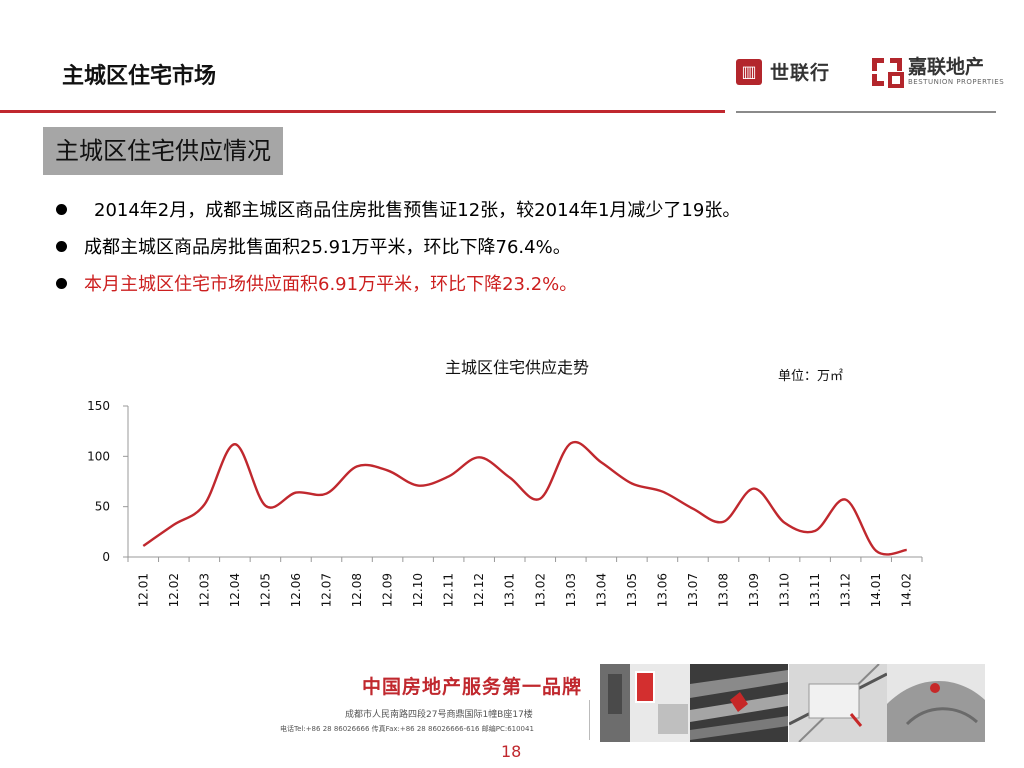 This screenshot has height=768, width=1024. I want to click on x-tick-label: 13.02, so click(540, 590).